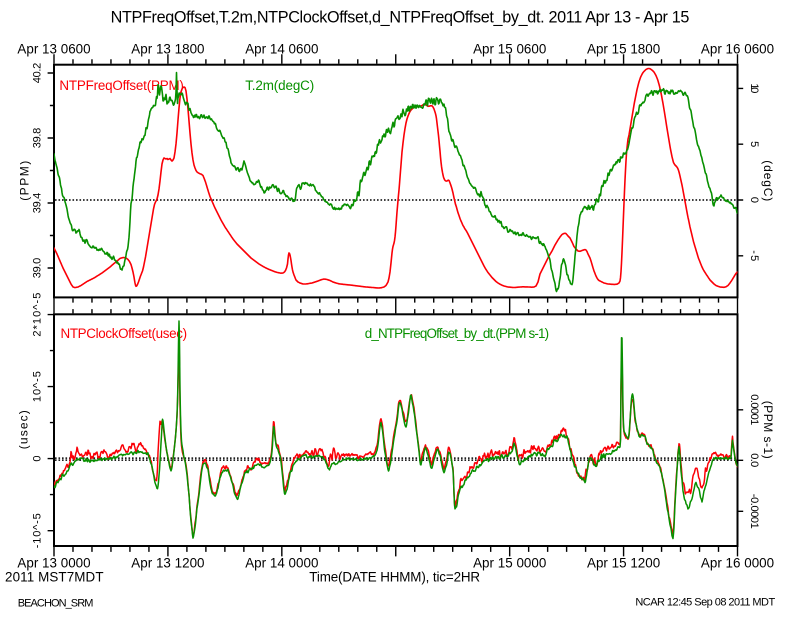 This screenshot has height=617, width=792. What do you see at coordinates (53, 49) in the screenshot?
I see `svg-text: Apr 13 0600` at bounding box center [53, 49].